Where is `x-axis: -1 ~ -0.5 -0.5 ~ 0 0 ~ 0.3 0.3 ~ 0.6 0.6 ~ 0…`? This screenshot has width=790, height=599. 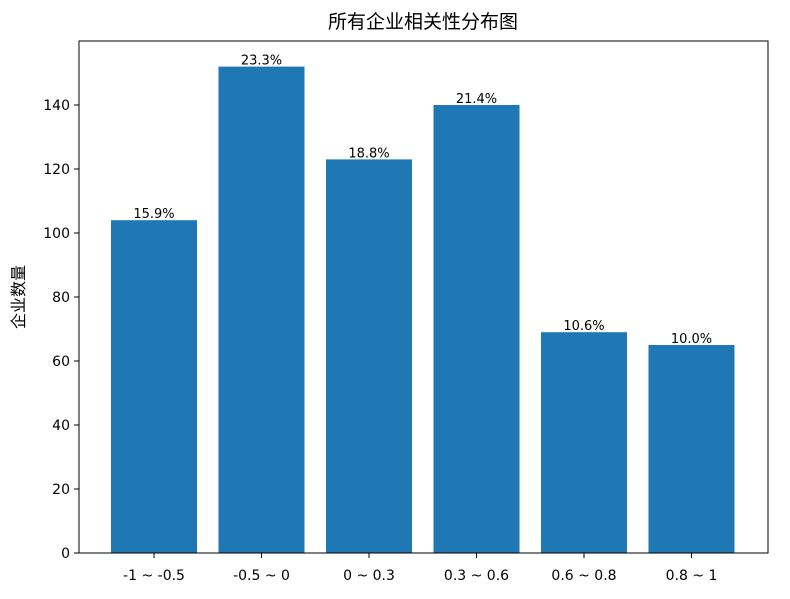 x-axis: -1 ~ -0.5 -0.5 ~ 0 0 ~ 0.3 0.3 ~ 0.6 0.6 ~ 0… is located at coordinates (420, 568).